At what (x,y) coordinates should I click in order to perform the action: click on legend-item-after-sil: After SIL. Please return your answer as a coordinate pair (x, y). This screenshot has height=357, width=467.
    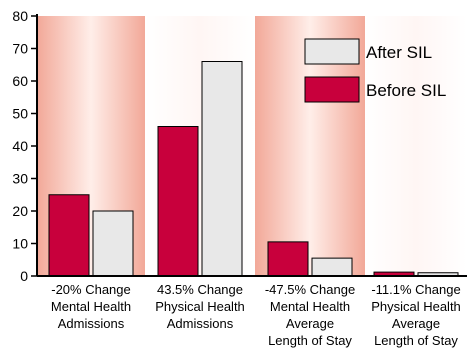
    Looking at the image, I should click on (368, 51).